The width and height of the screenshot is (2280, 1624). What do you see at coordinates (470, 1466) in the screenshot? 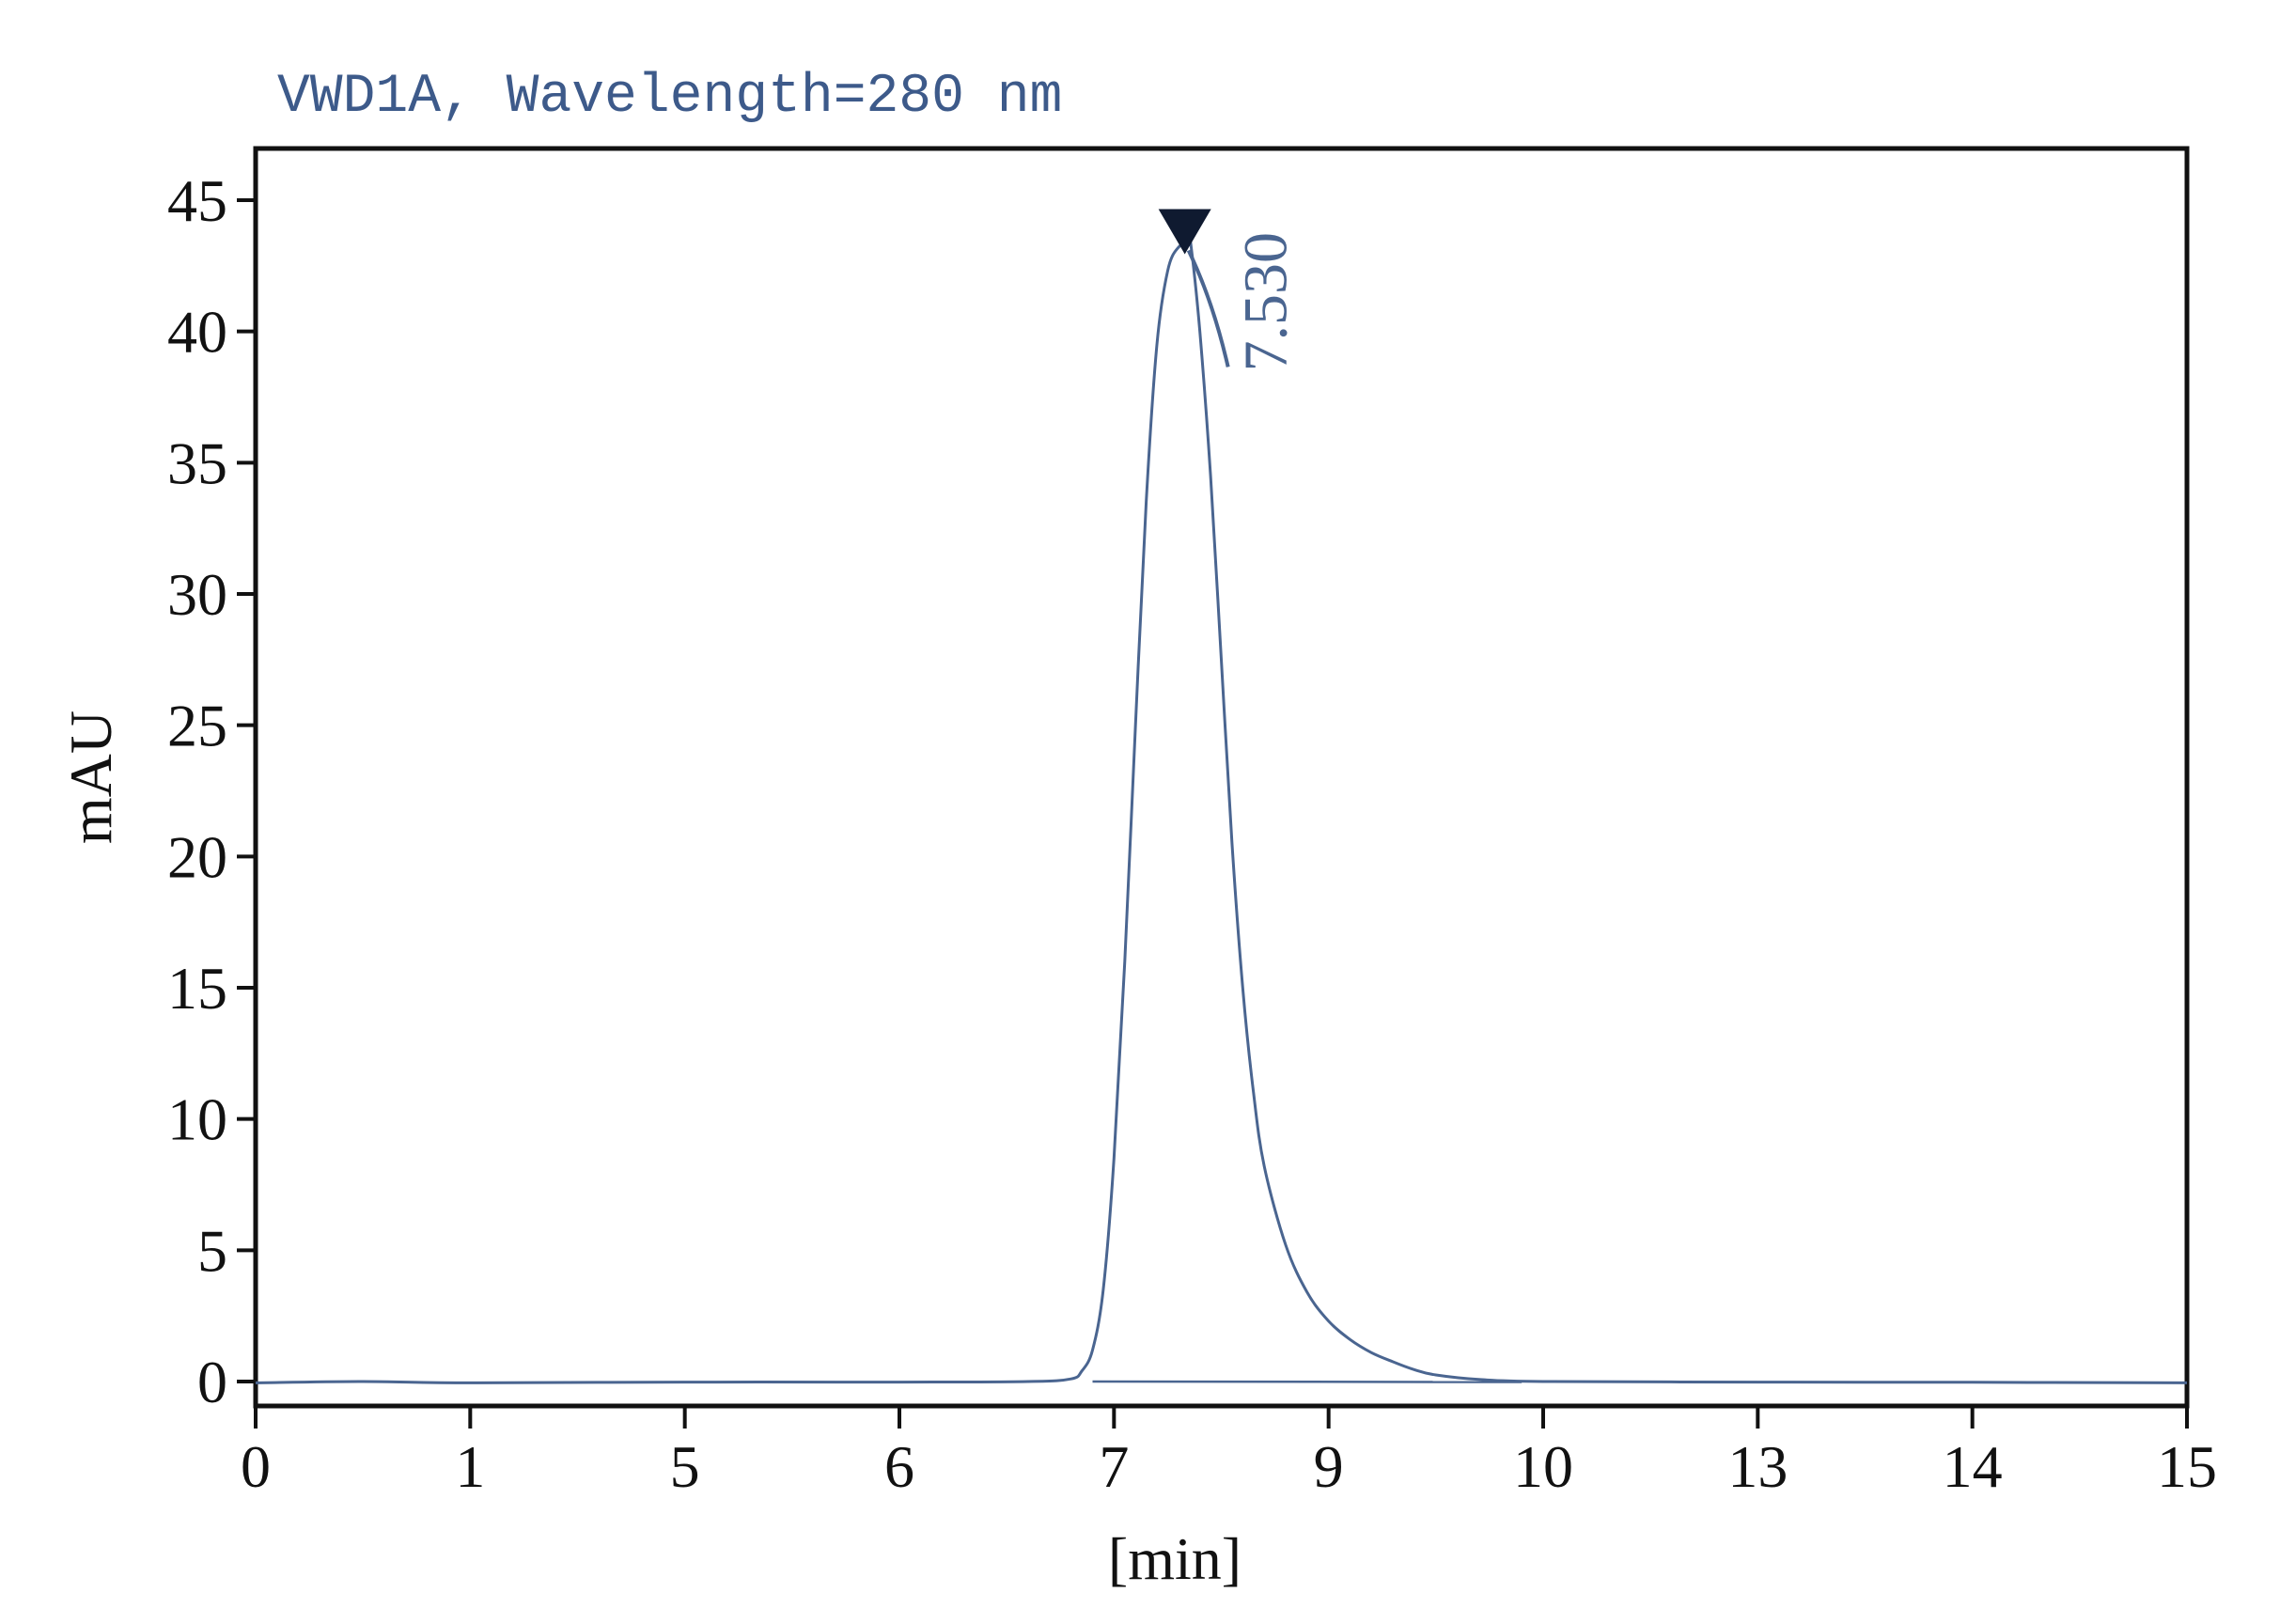
I see `x-tick-label: 1` at bounding box center [470, 1466].